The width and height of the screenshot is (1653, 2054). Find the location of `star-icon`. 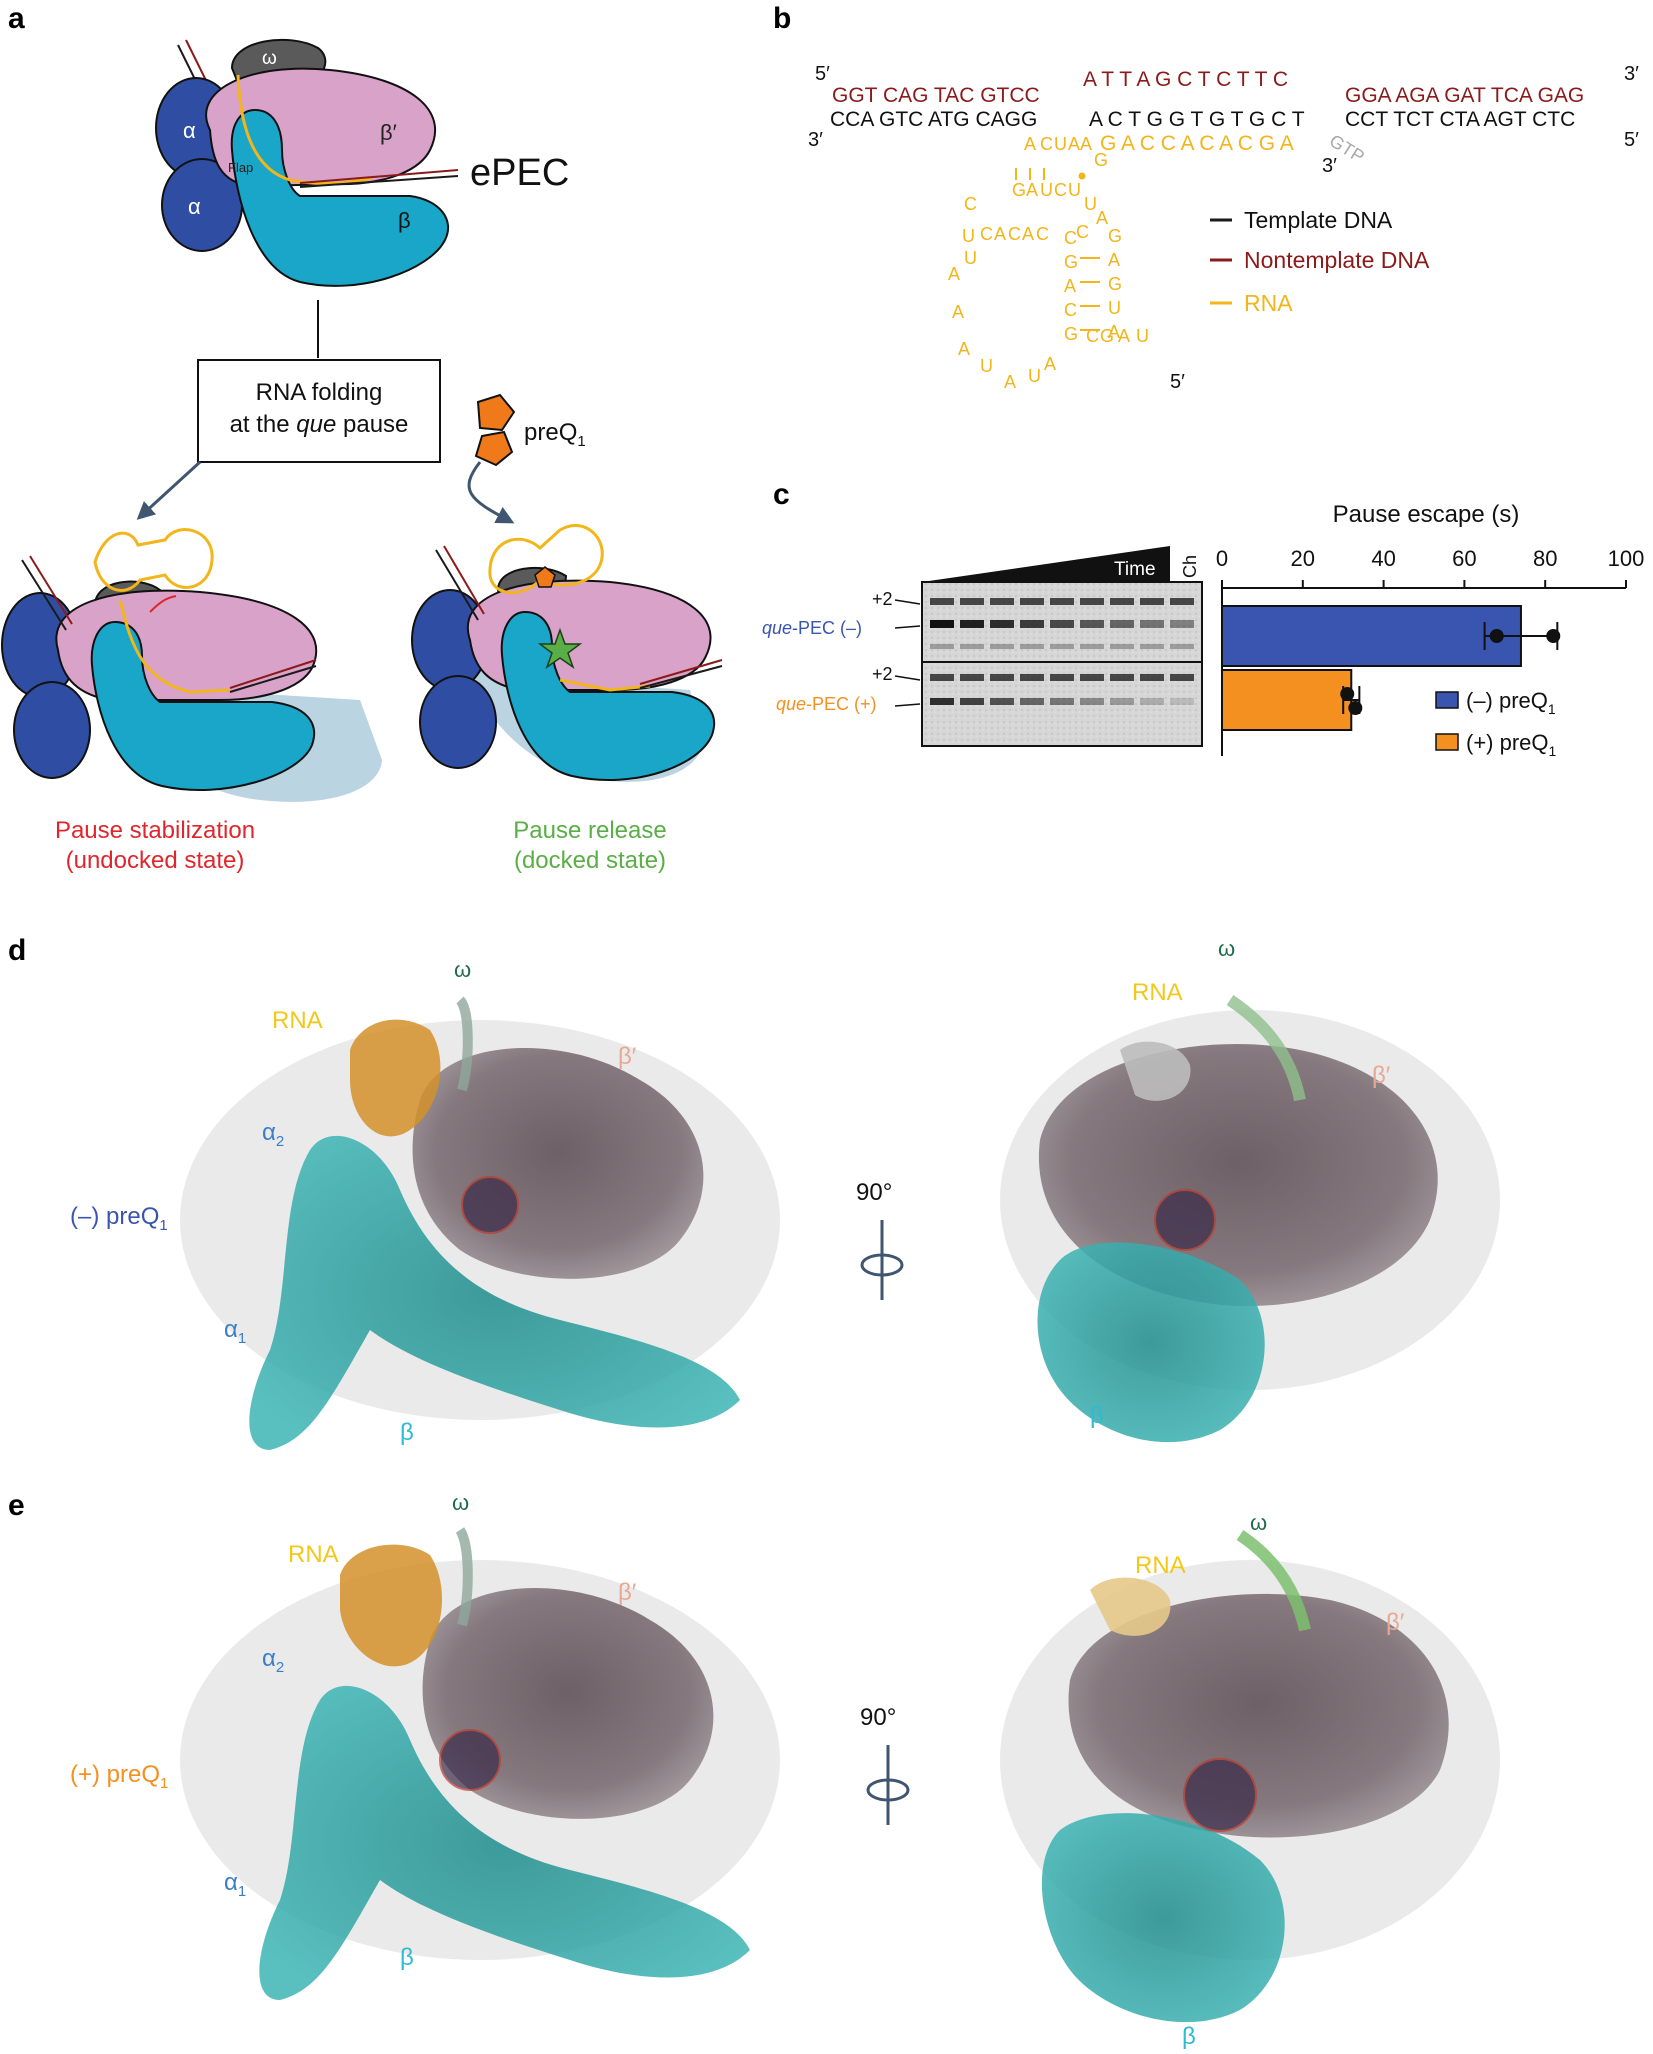

star-icon is located at coordinates (560, 648).